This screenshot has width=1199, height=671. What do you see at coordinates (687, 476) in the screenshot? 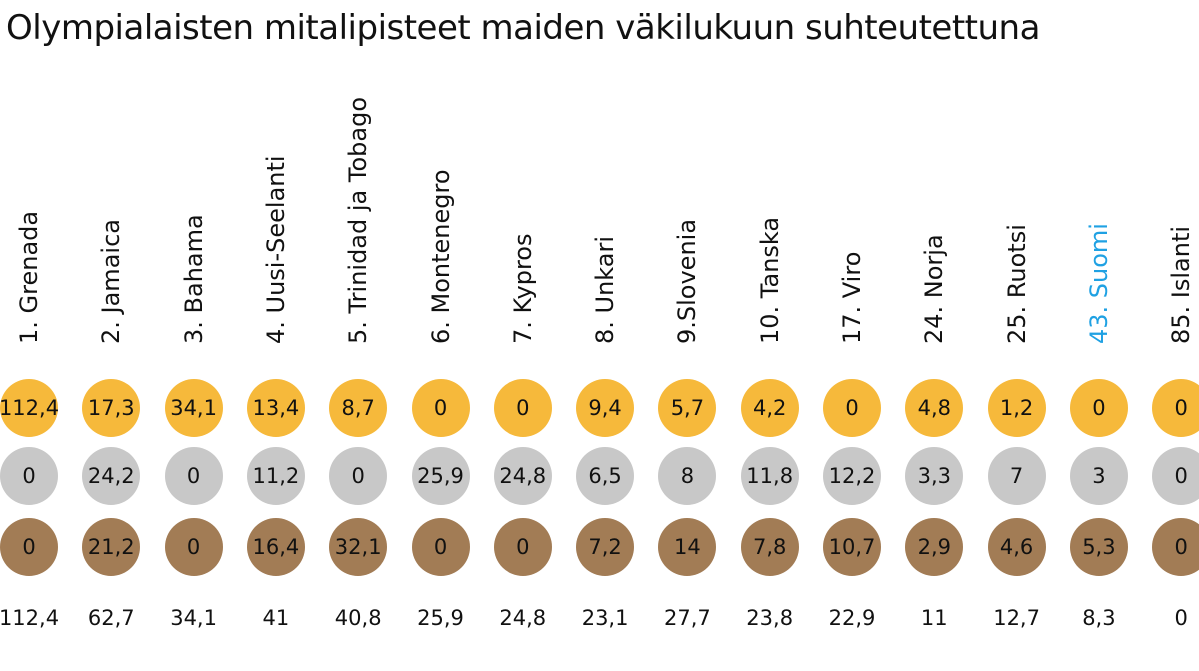
I see `silver-medal-value: 8` at bounding box center [687, 476].